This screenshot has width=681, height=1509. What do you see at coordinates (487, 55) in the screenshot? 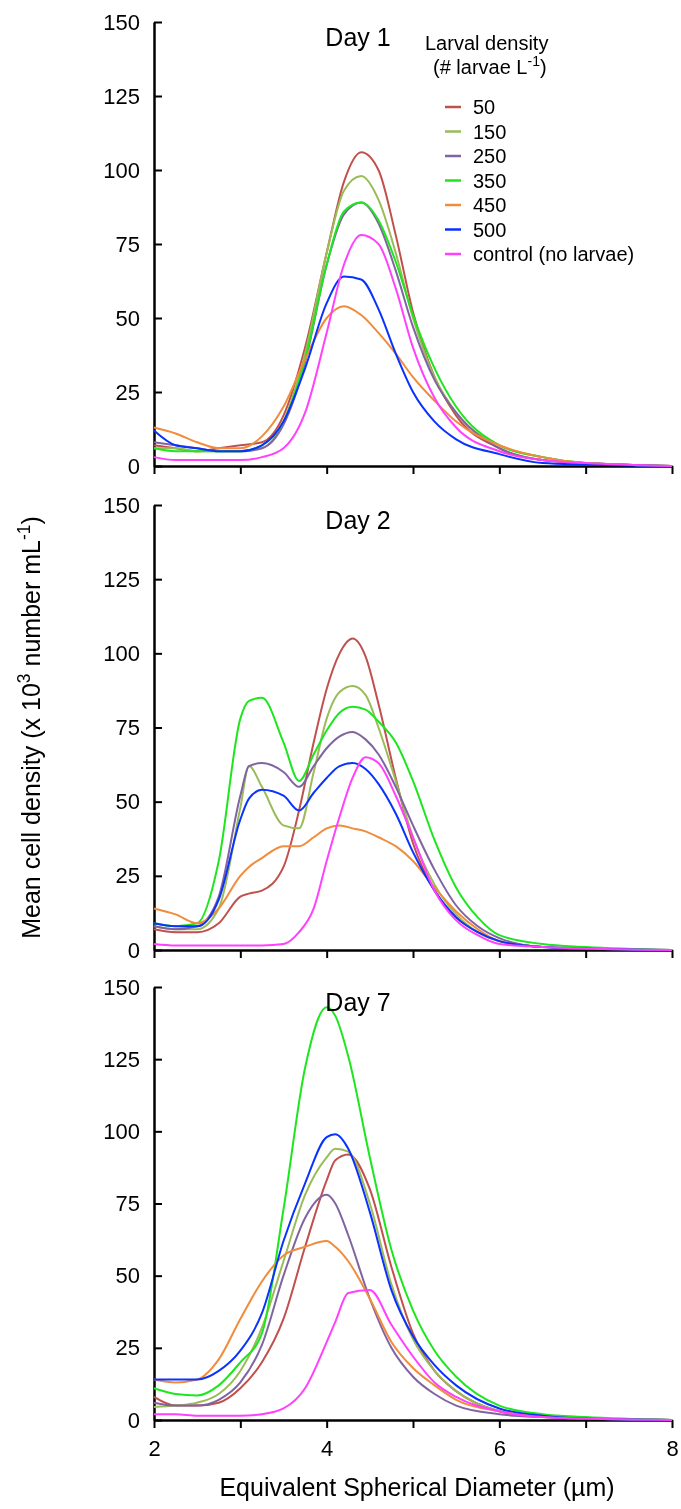
I see `legend-title: Larval density (# larvae L$^{-1}$)` at bounding box center [487, 55].